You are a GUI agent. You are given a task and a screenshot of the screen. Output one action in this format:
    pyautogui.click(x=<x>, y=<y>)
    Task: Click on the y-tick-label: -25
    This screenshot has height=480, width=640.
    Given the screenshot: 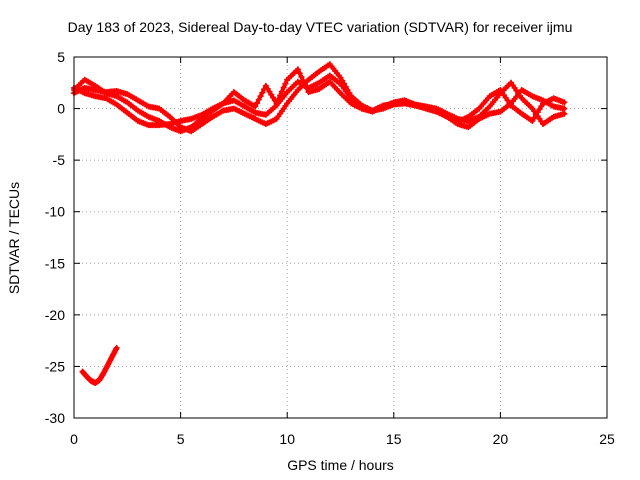 What is the action you would take?
    pyautogui.click(x=55, y=366)
    